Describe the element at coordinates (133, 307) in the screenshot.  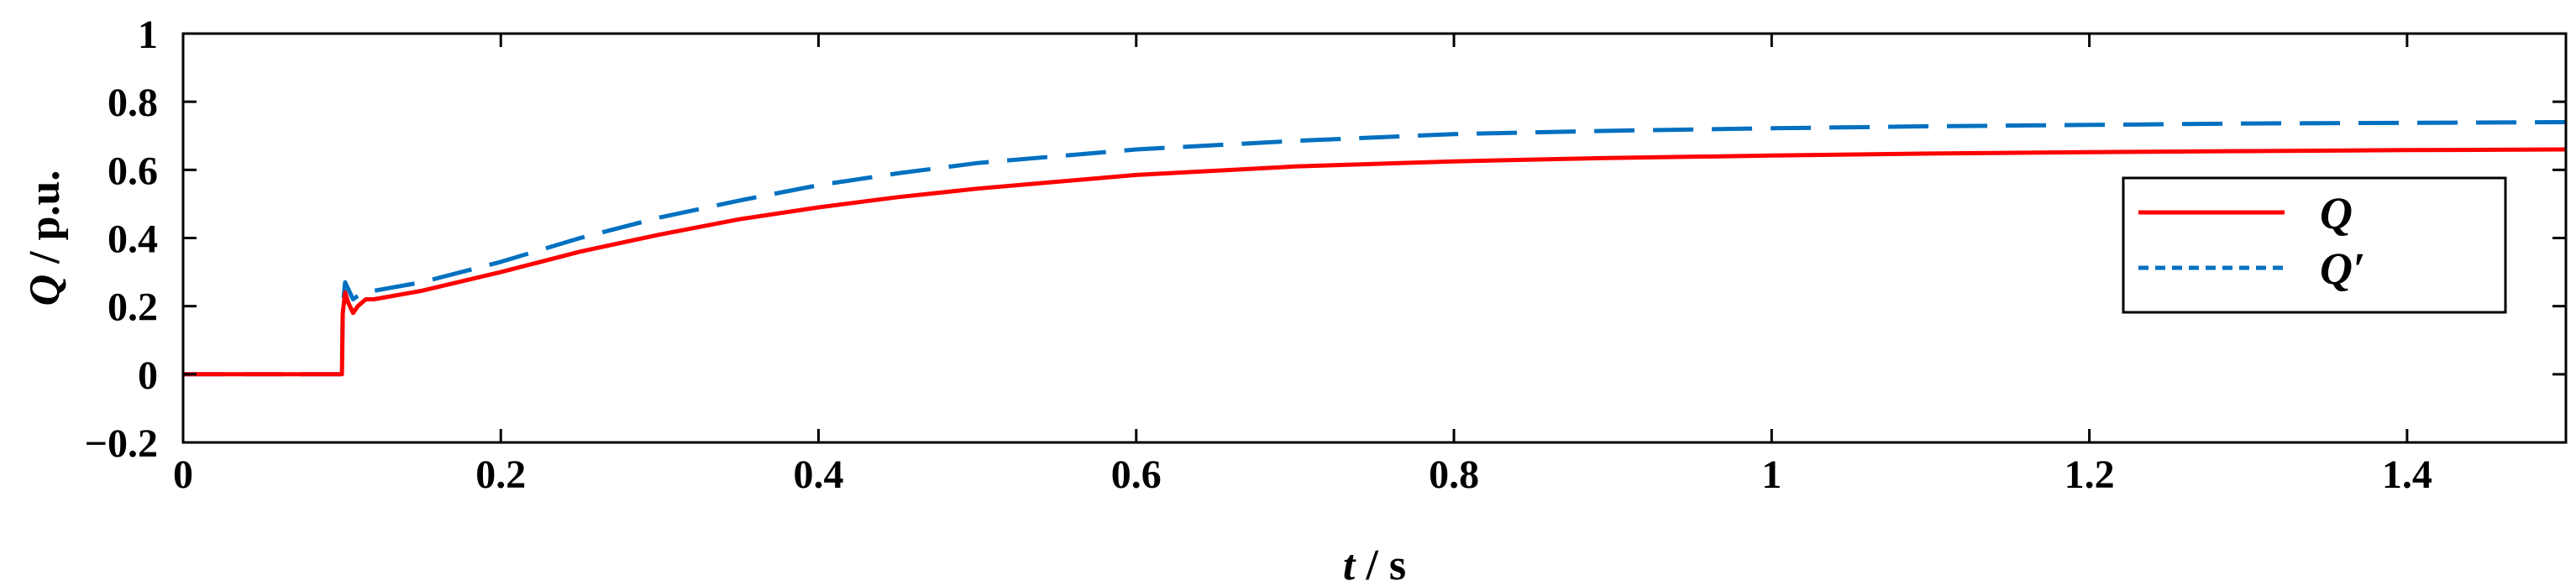
I see `y-tick-label: 0.2` at that location.